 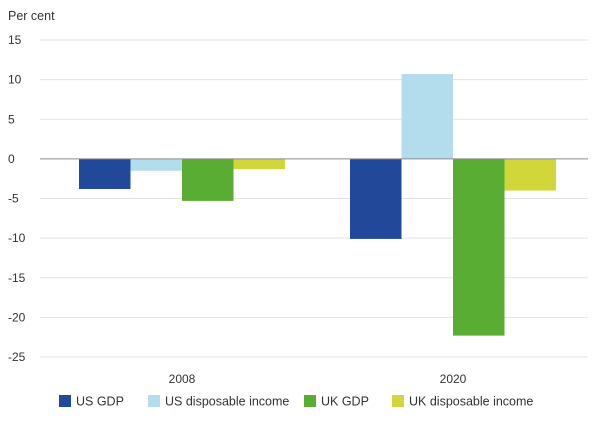 I want to click on legend-label: US disposable income, so click(x=227, y=402).